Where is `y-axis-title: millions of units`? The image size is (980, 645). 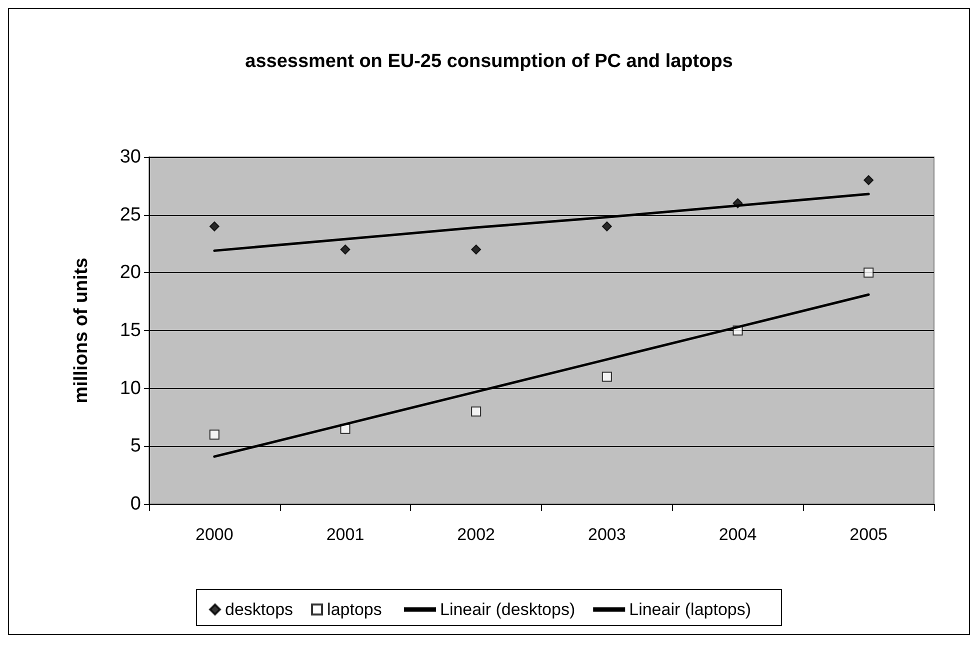 y-axis-title: millions of units is located at coordinates (81, 331).